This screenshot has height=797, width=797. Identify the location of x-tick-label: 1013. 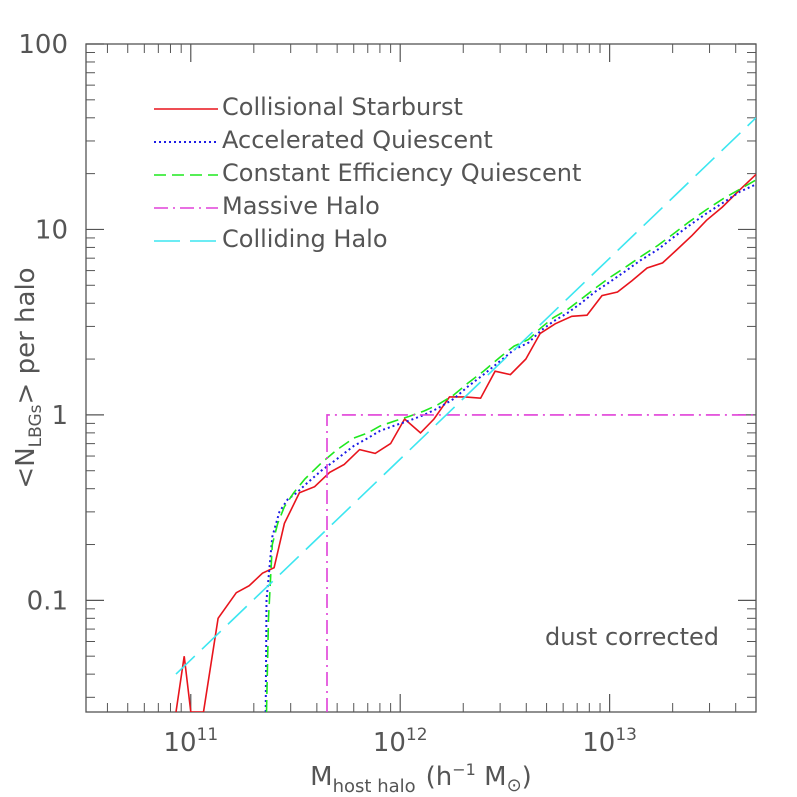
(609, 741).